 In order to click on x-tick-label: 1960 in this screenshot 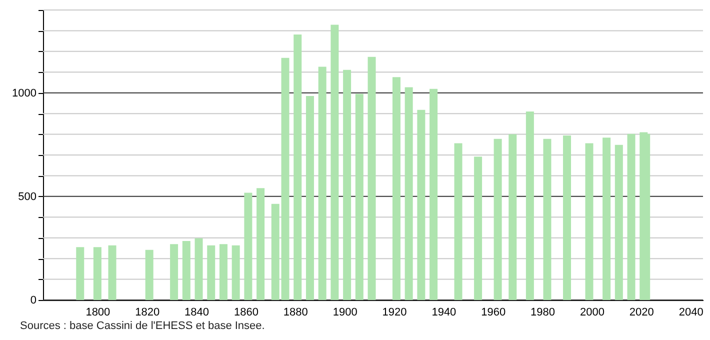, I will do `click(493, 312)`.